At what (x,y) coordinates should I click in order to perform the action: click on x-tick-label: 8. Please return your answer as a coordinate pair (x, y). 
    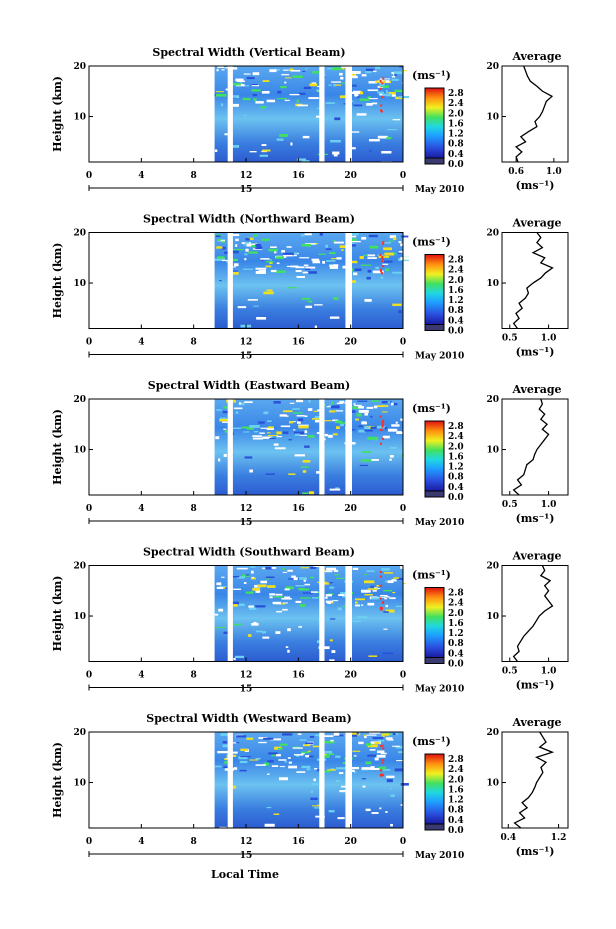
    Looking at the image, I should click on (194, 842).